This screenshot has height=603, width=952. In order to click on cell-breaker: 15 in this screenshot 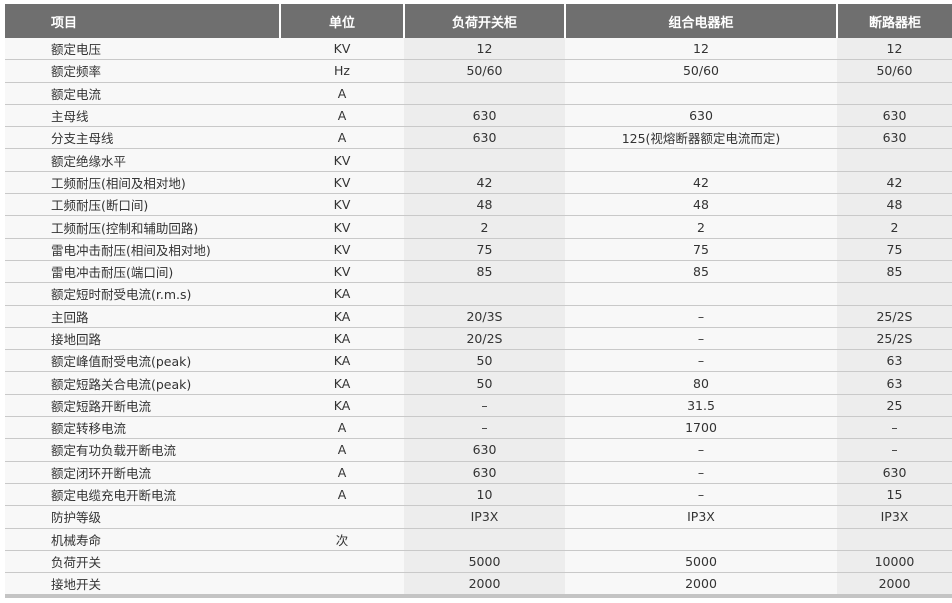, I will do `click(894, 495)`.